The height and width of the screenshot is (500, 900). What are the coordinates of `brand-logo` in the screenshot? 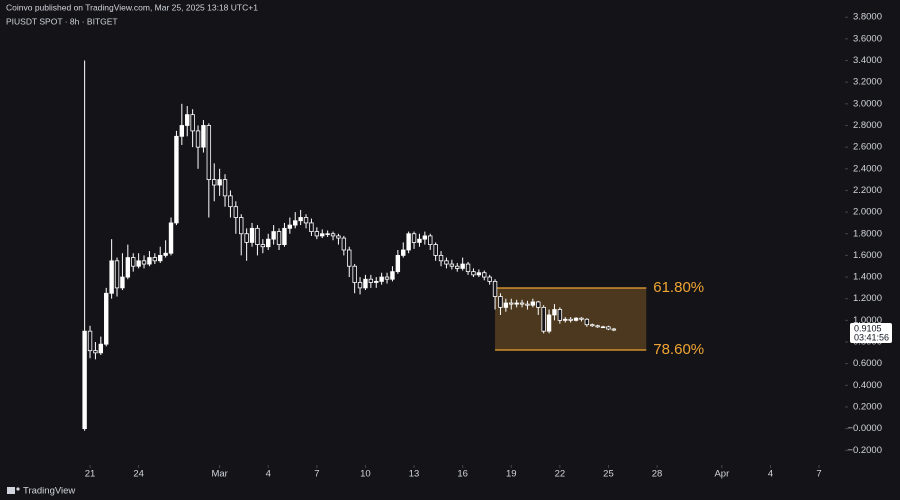 It's located at (13, 490).